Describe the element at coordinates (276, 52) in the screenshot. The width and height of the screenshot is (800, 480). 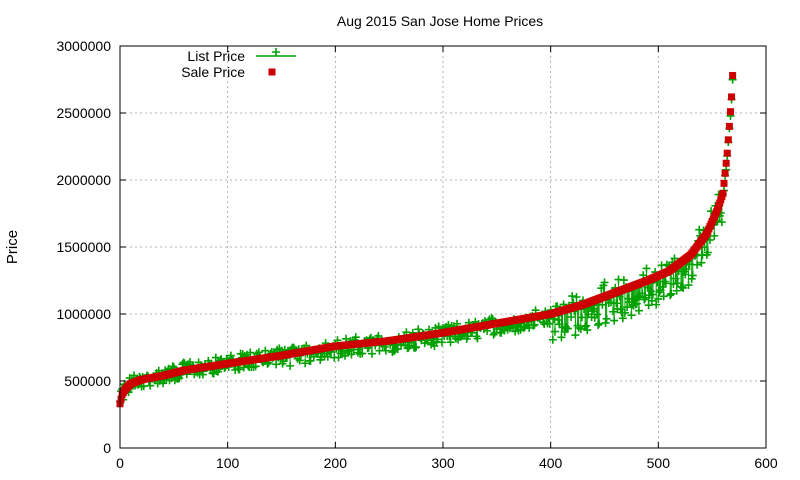
I see `legend-plus-glyph` at that location.